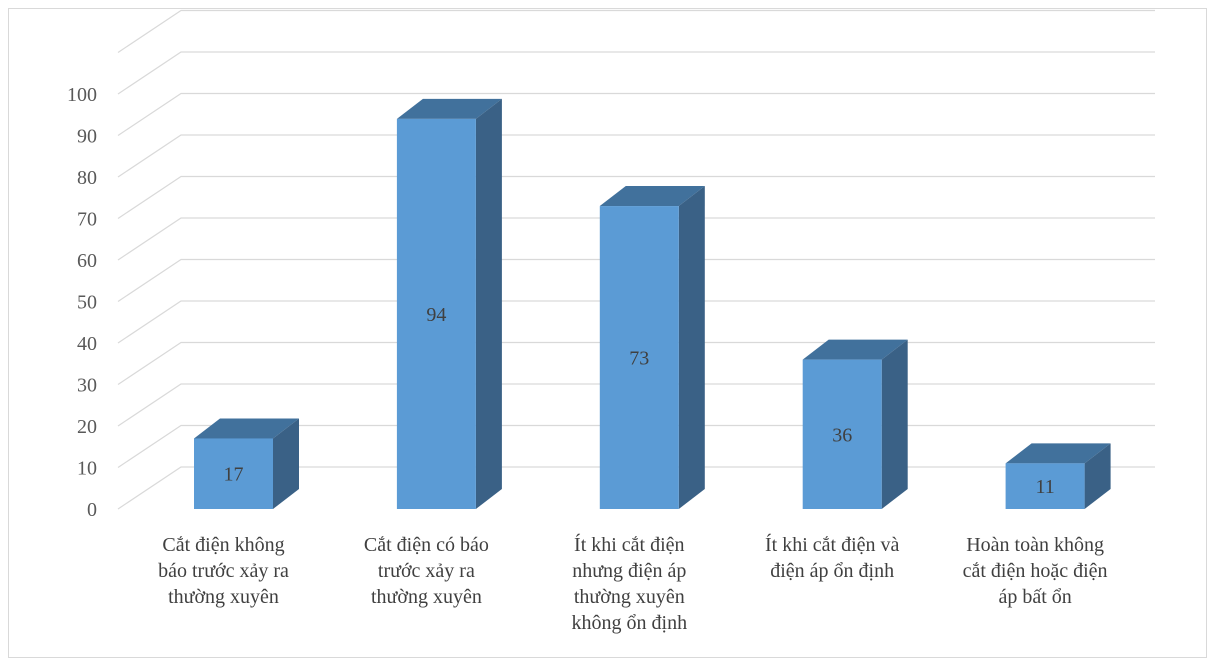  Describe the element at coordinates (1034, 597) in the screenshot. I see `category-label-line: áp bất ổn` at that location.